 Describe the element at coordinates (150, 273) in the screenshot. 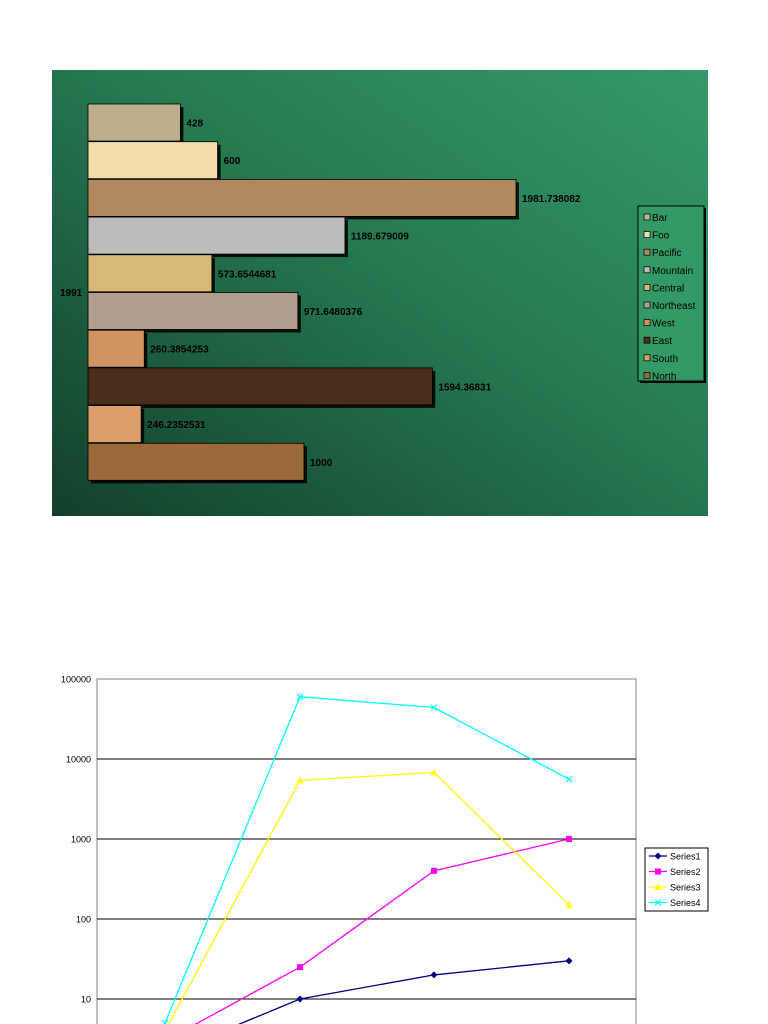

I see `bar-central` at that location.